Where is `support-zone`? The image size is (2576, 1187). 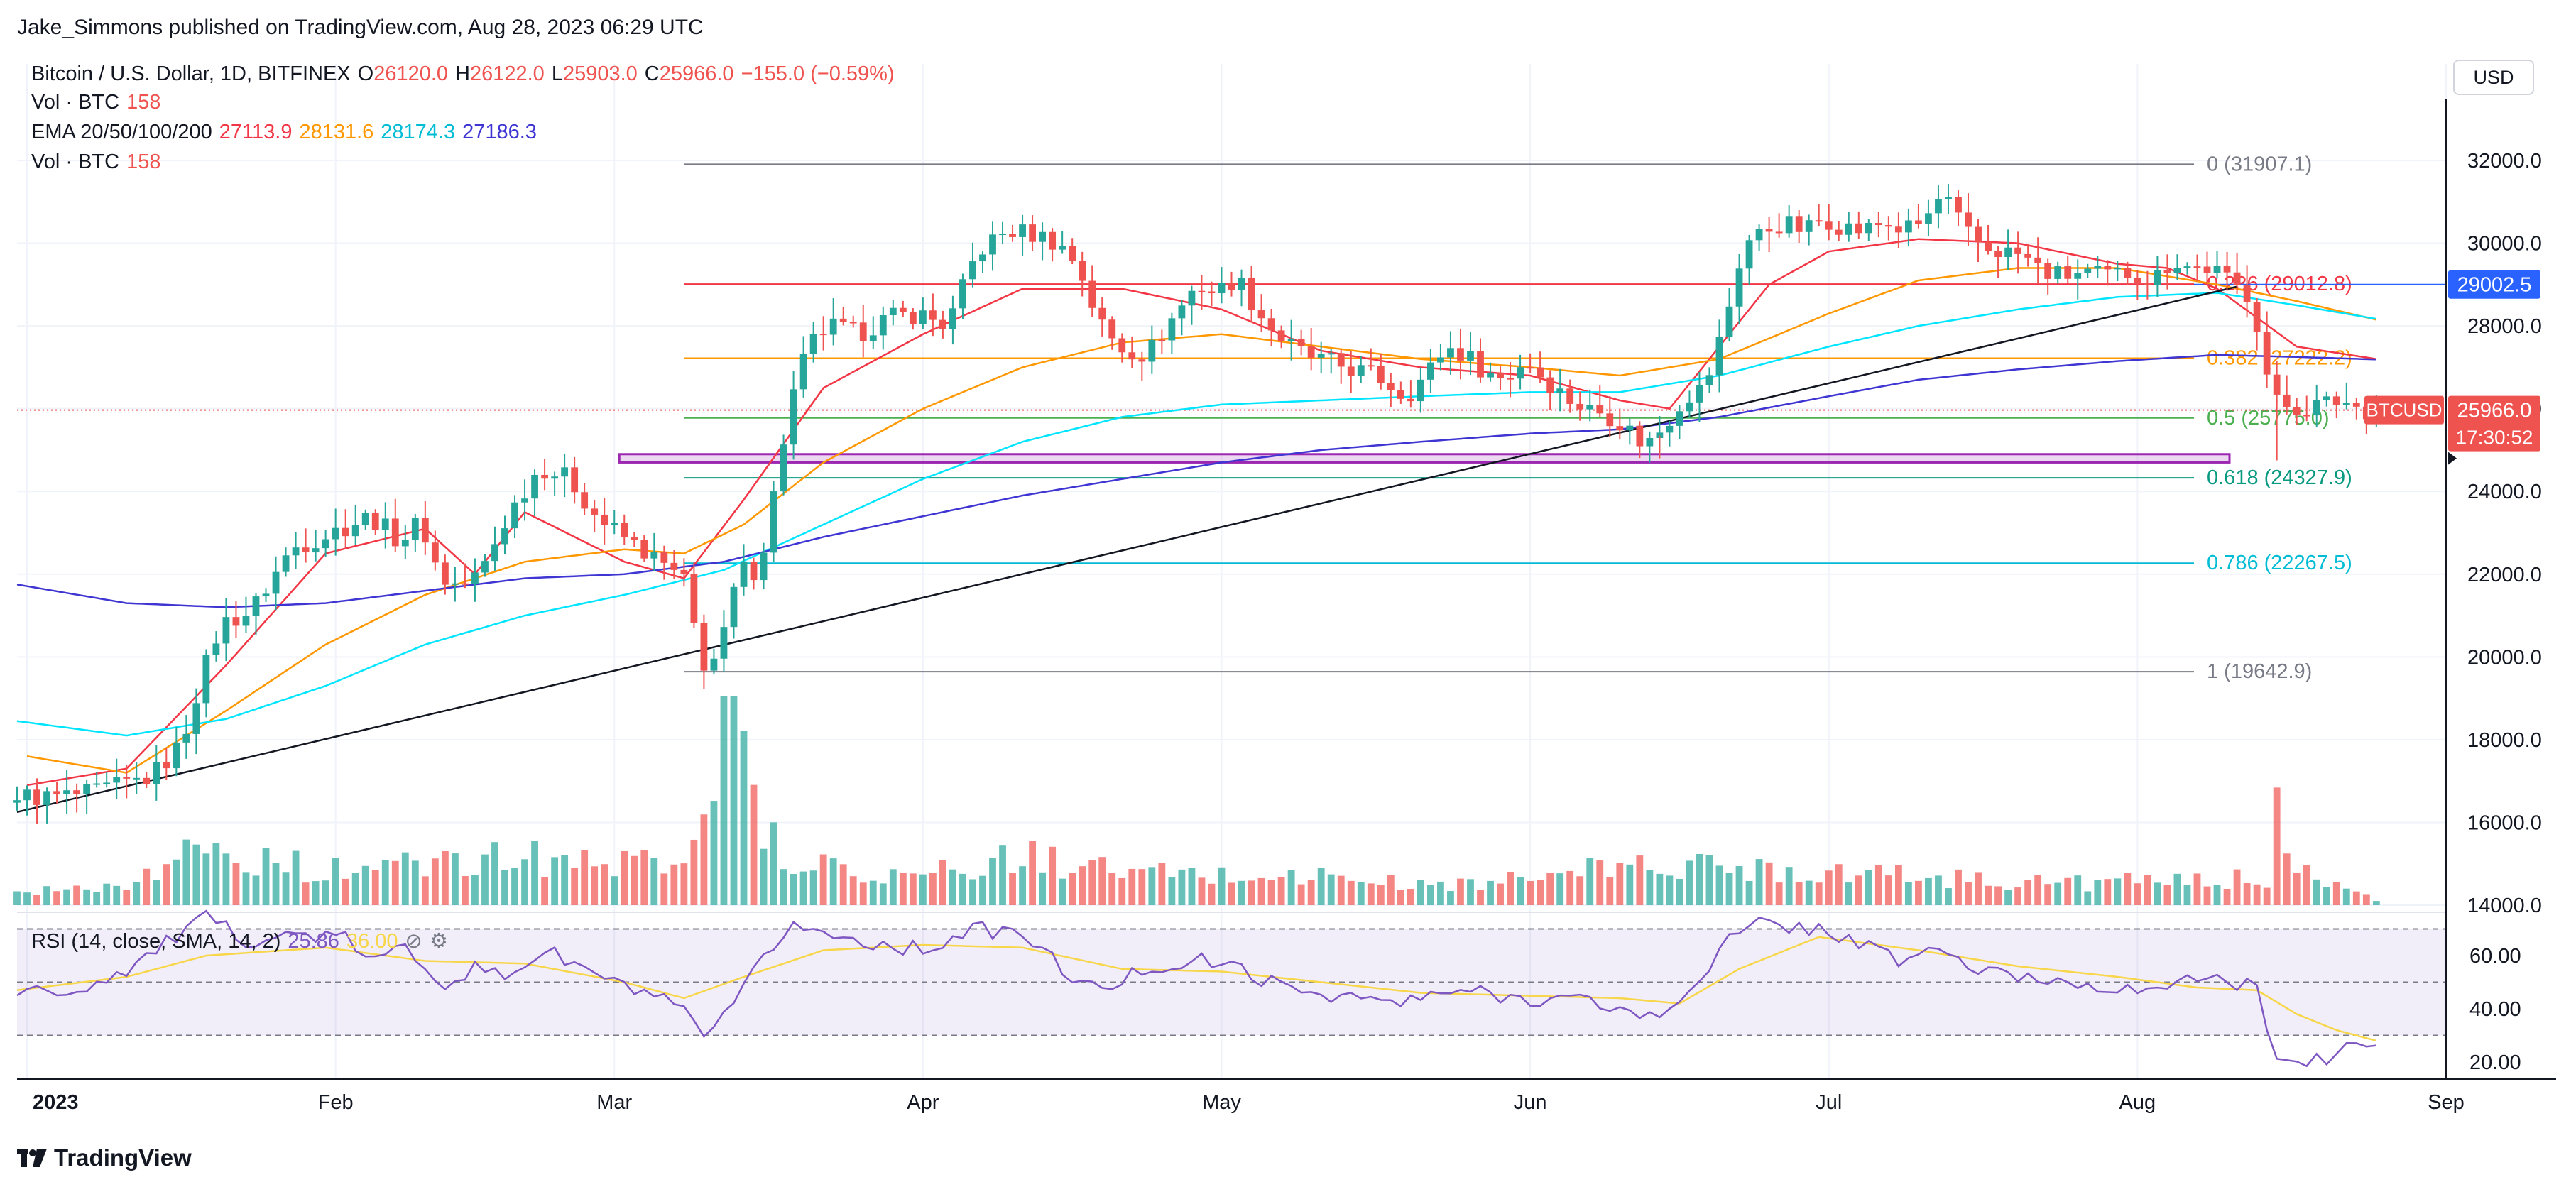 support-zone is located at coordinates (1424, 458).